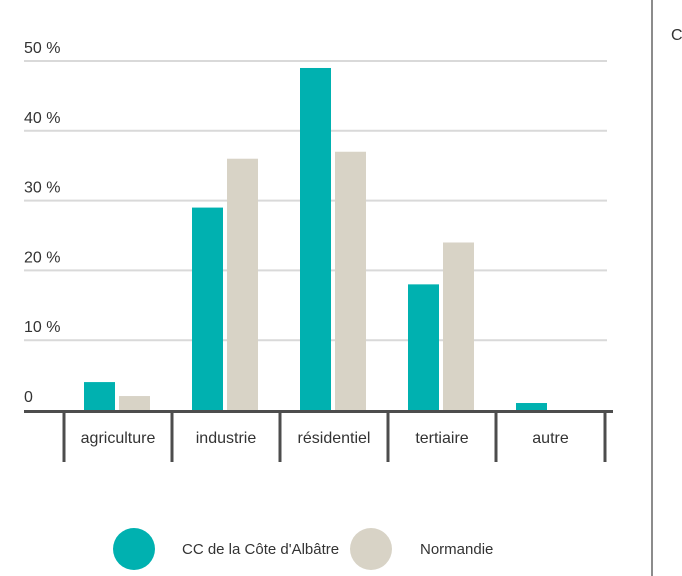 The image size is (682, 576). What do you see at coordinates (371, 549) in the screenshot?
I see `legend-swatch-normandie` at bounding box center [371, 549].